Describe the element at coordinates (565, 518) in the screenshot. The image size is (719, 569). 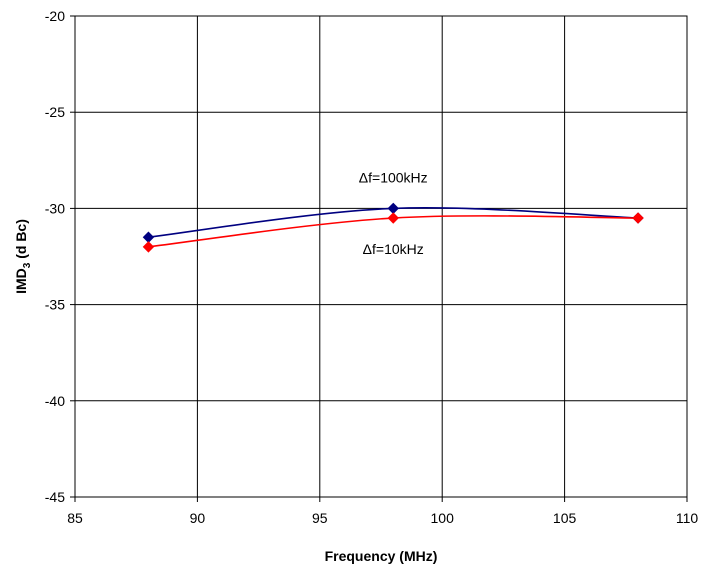
I see `x-tick-label: 105` at that location.